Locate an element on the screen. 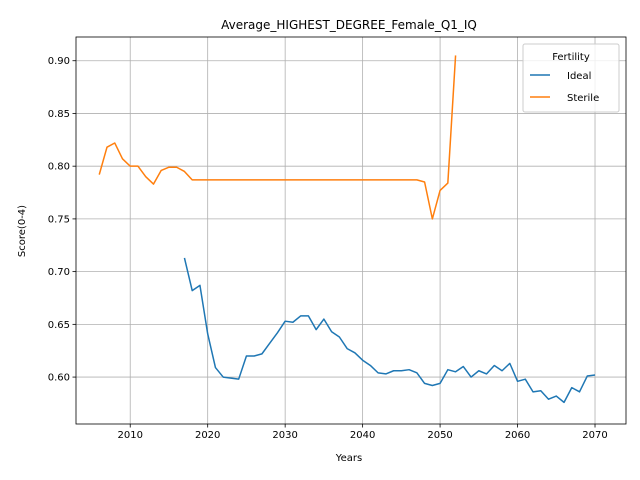 The width and height of the screenshot is (640, 480). x-tick-label: 2020 is located at coordinates (207, 435).